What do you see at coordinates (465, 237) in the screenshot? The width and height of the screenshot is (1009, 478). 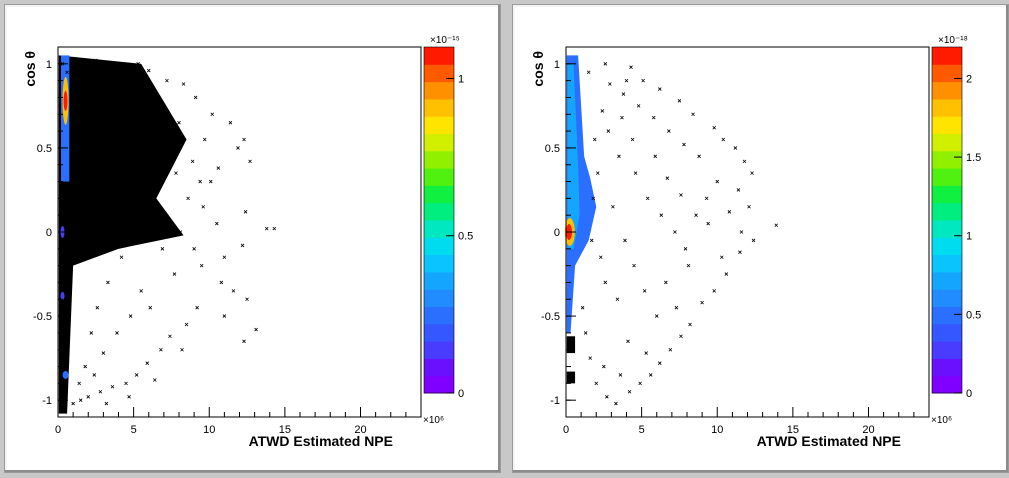 I see `colorbar-tick-label: 0.5` at bounding box center [465, 237].